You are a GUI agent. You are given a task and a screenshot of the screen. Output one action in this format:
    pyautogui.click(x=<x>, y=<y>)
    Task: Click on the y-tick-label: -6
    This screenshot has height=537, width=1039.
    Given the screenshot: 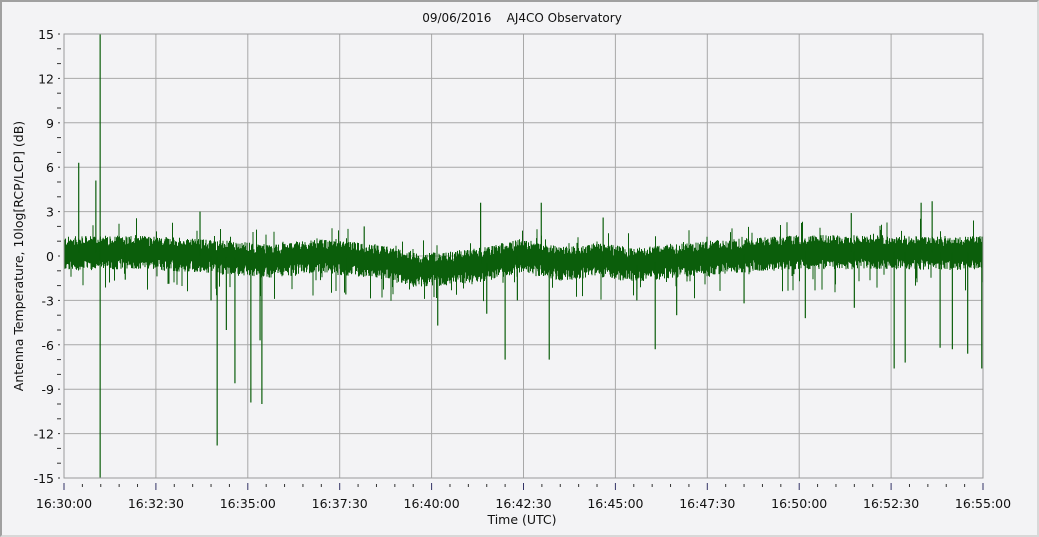 What is the action you would take?
    pyautogui.click(x=48, y=345)
    